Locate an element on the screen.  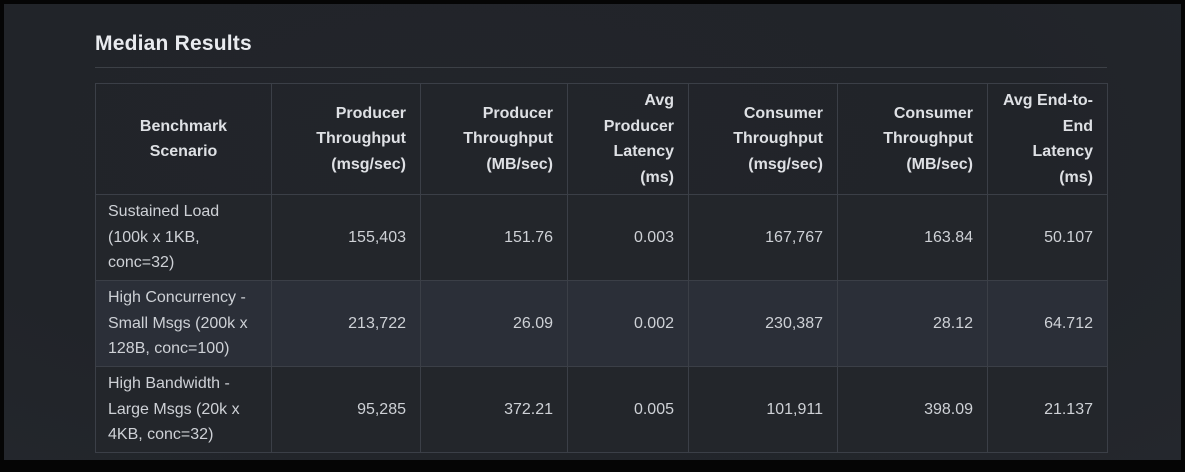
cell-consumer-throughput-msg: 101,911 is located at coordinates (763, 409).